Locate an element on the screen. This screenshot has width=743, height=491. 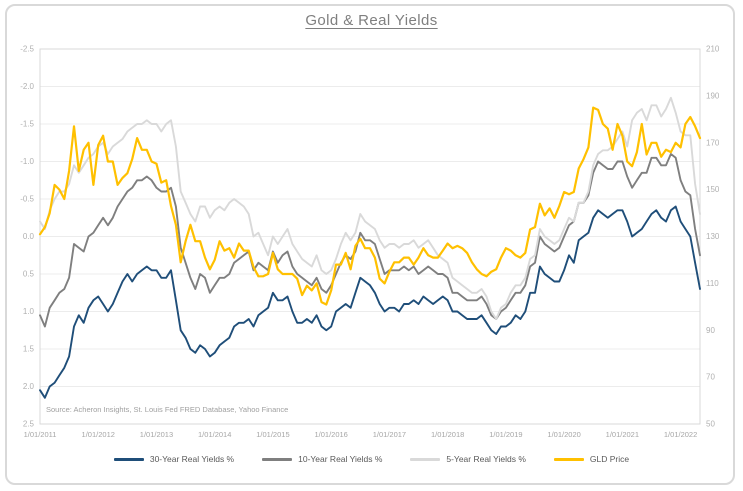
x-axis-tick-label: 1/01/2011 is located at coordinates (40, 434).